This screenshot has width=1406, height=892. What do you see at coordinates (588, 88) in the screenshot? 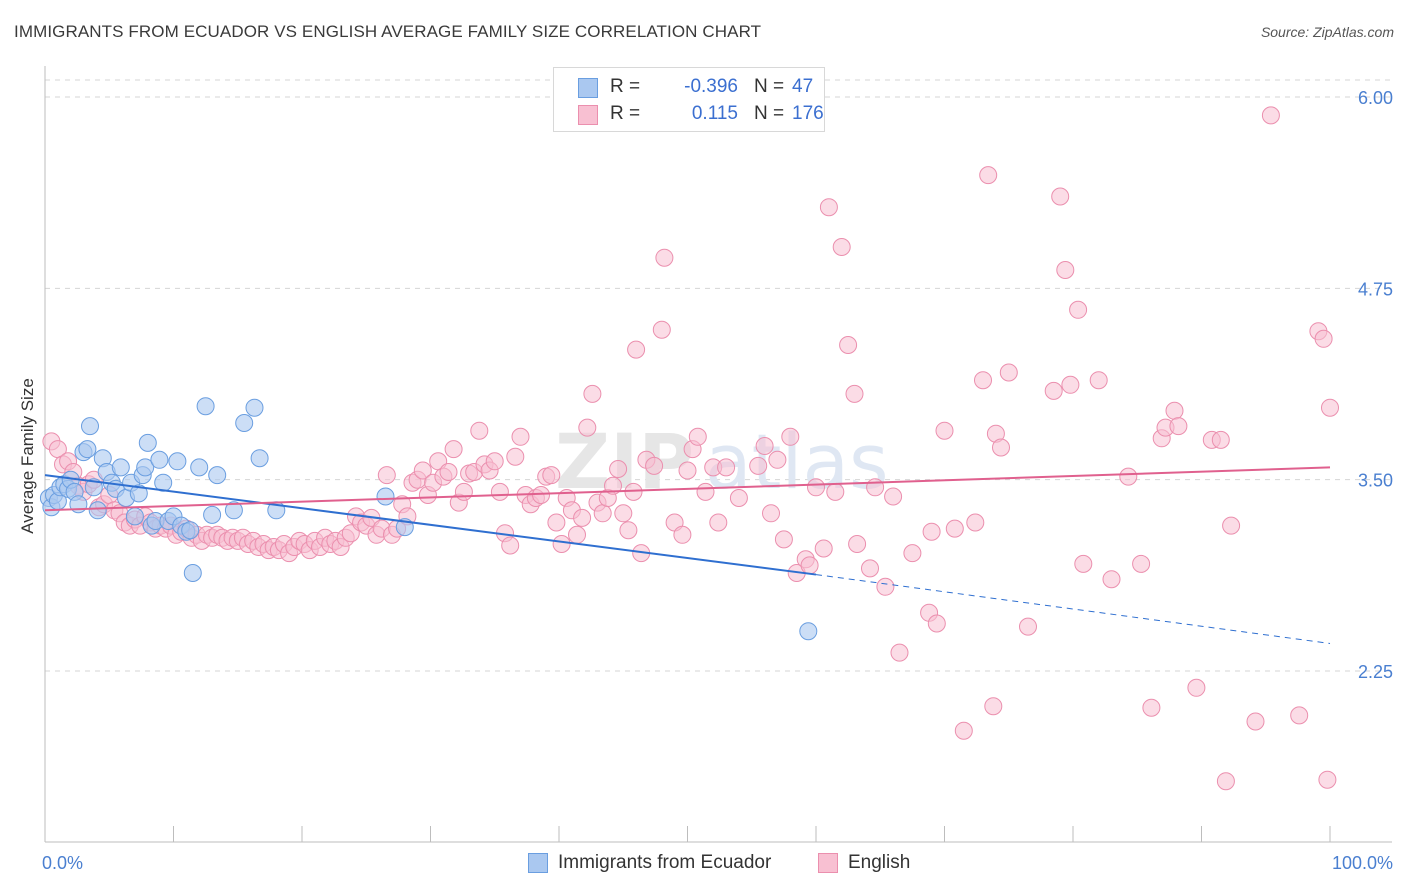
I see `legend-swatch-blue` at bounding box center [588, 88].